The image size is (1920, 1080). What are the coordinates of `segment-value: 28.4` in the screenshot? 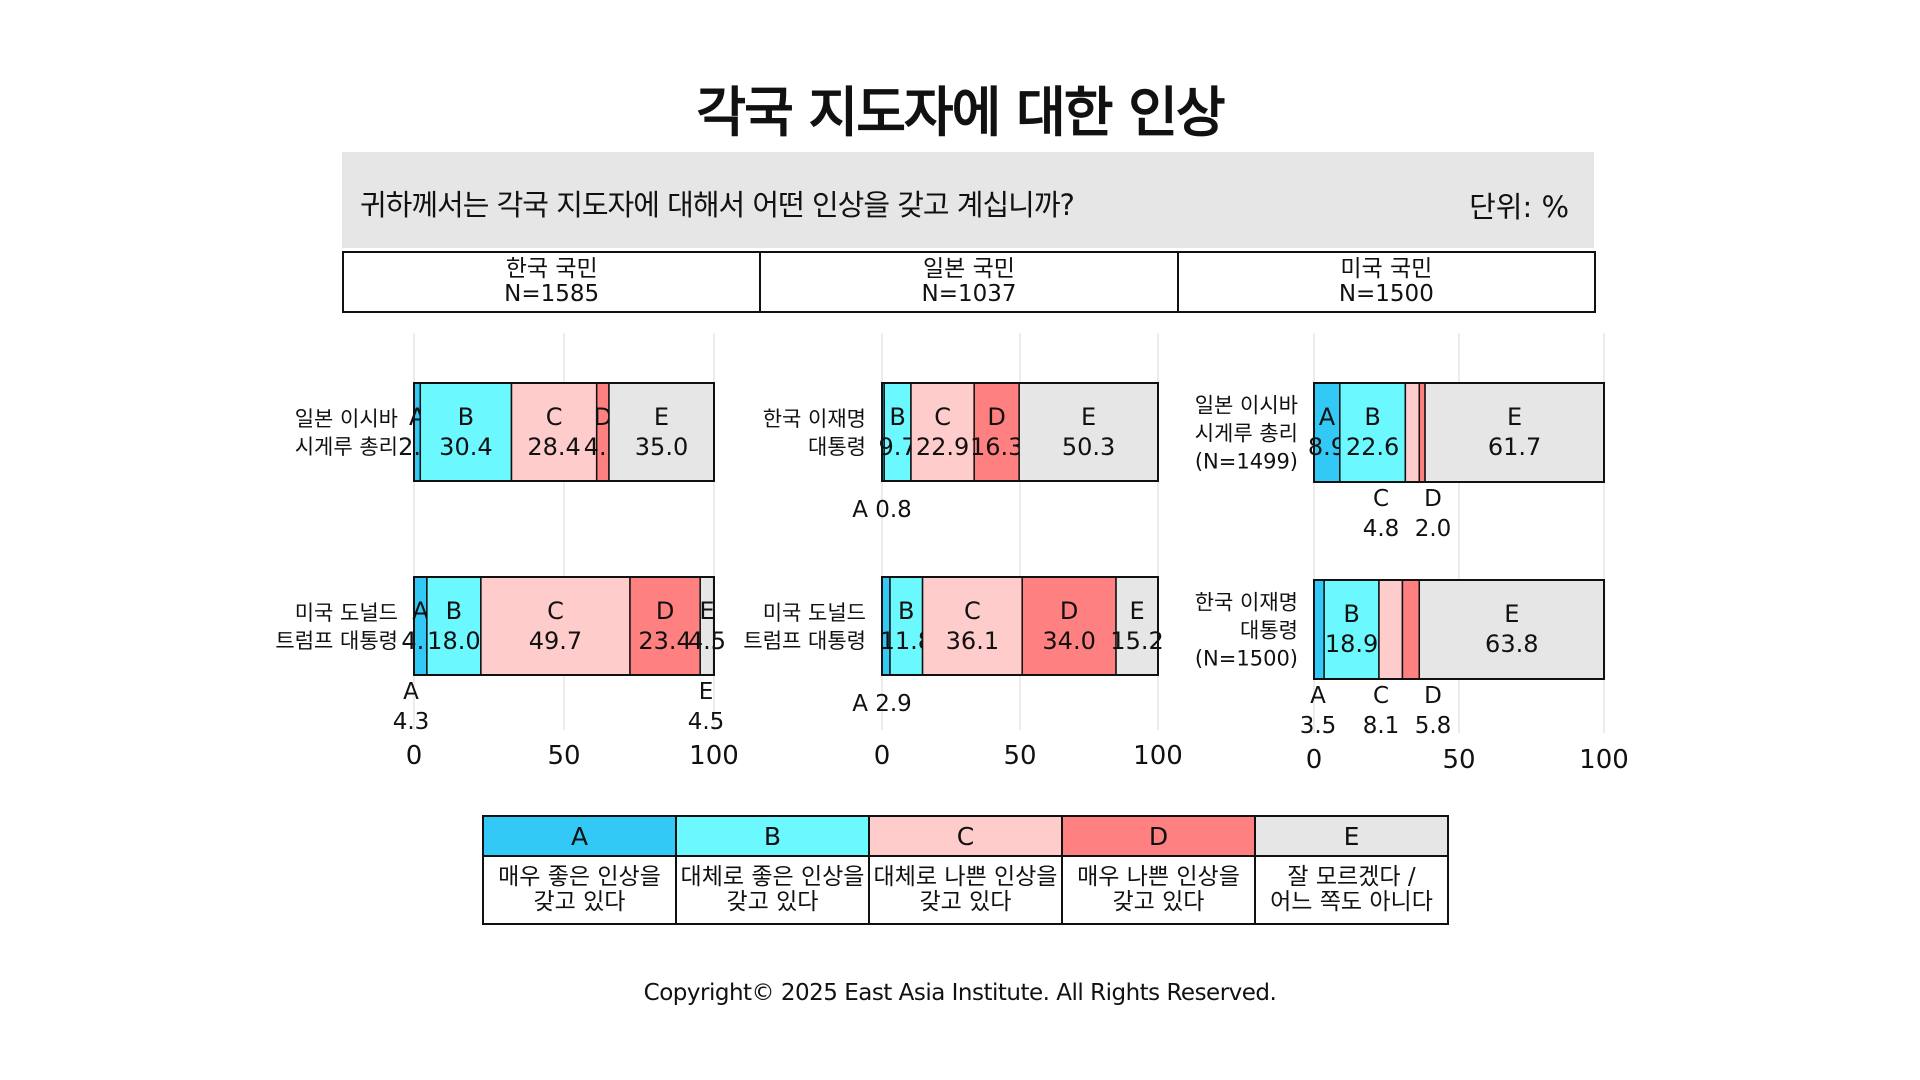 It's located at (553, 447).